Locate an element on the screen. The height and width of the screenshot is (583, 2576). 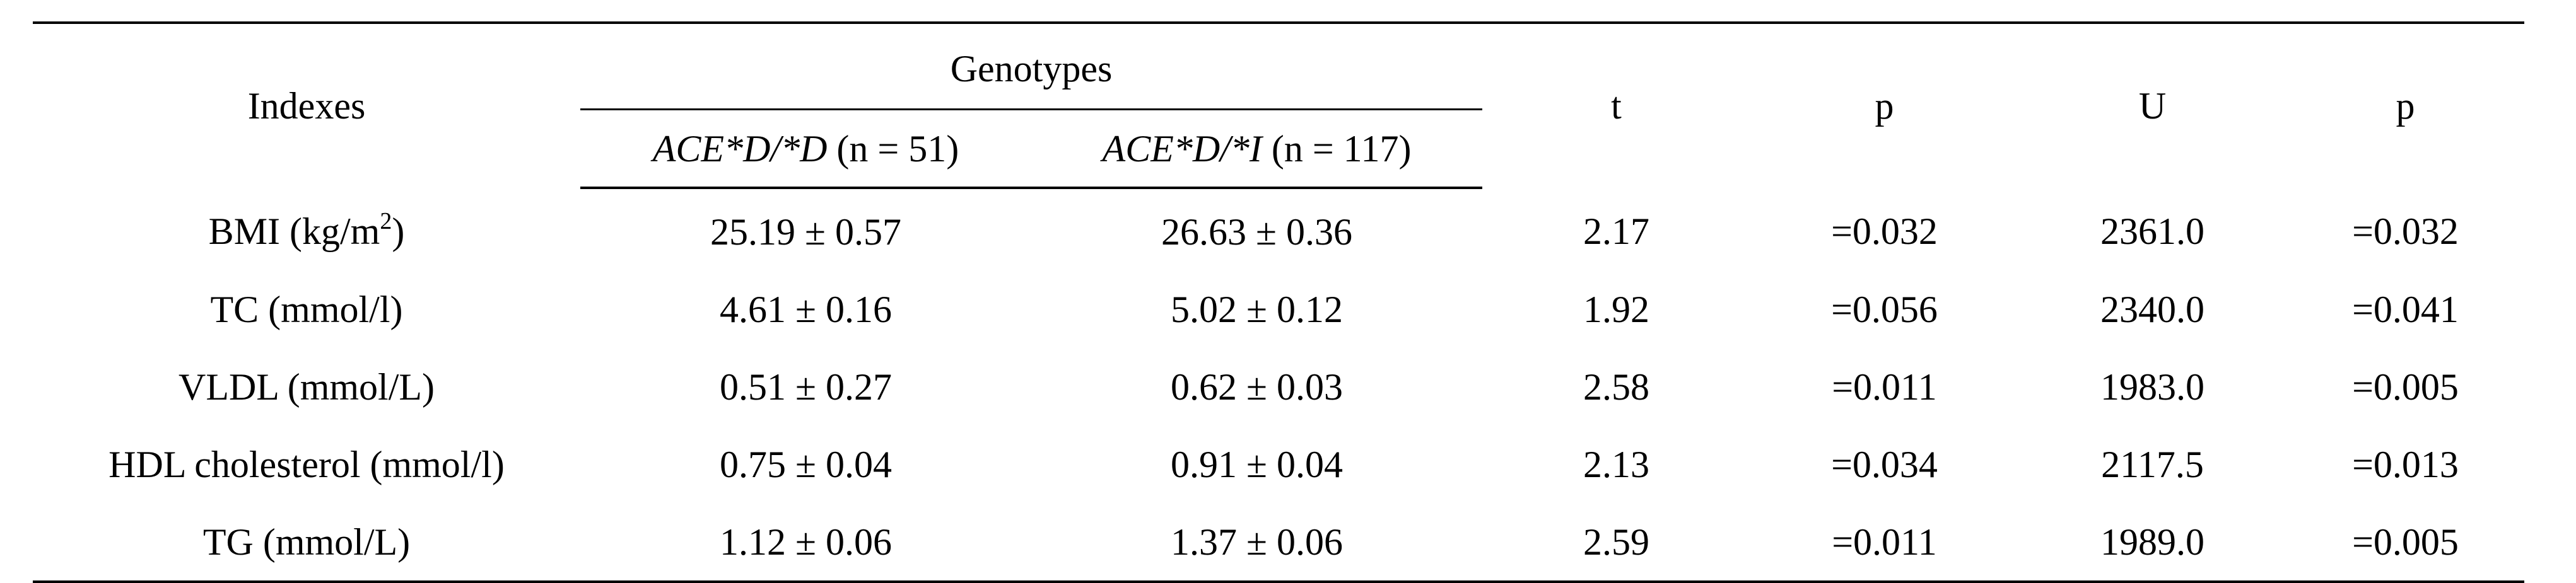
cell-index: BMI (kg/m2) is located at coordinates (306, 229).